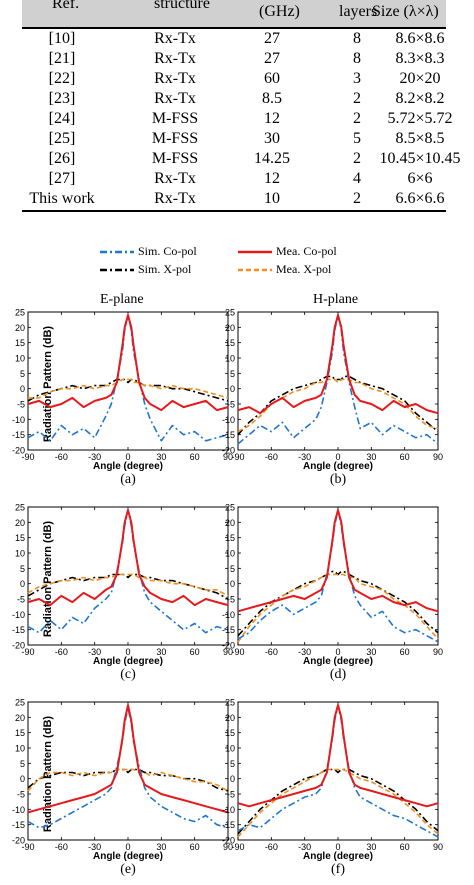 The height and width of the screenshot is (885, 474). Describe the element at coordinates (234, 200) in the screenshot. I see `table-row: This work Rx-Tx 10 2 6.6×6.6` at that location.